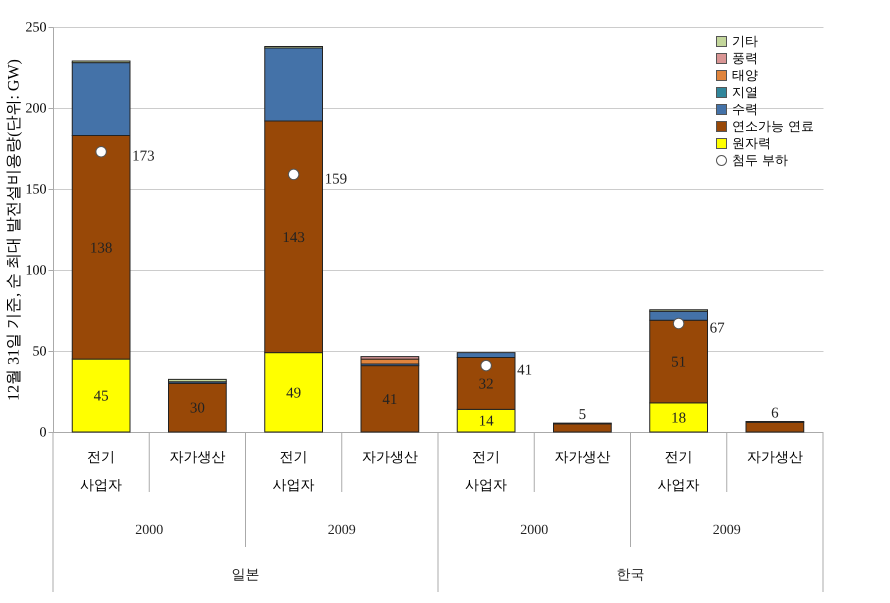  Describe the element at coordinates (143, 156) in the screenshot. I see `data-label: 173` at that location.